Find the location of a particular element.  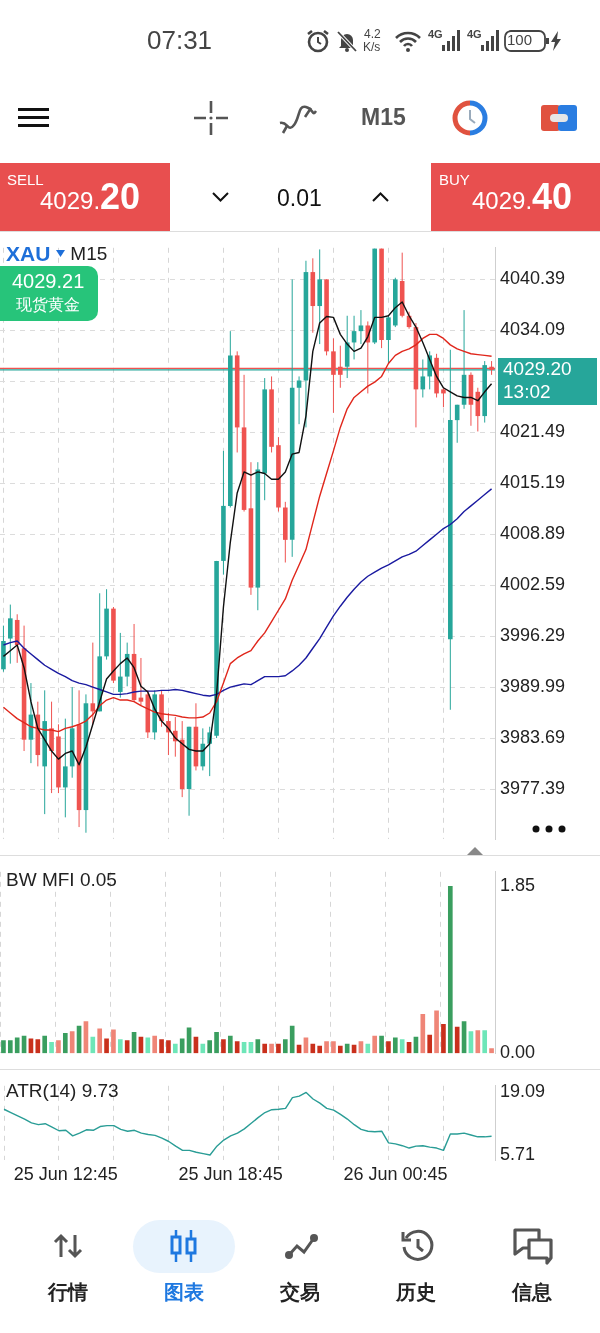

y-tick-label: 3983.69 is located at coordinates (533, 737).